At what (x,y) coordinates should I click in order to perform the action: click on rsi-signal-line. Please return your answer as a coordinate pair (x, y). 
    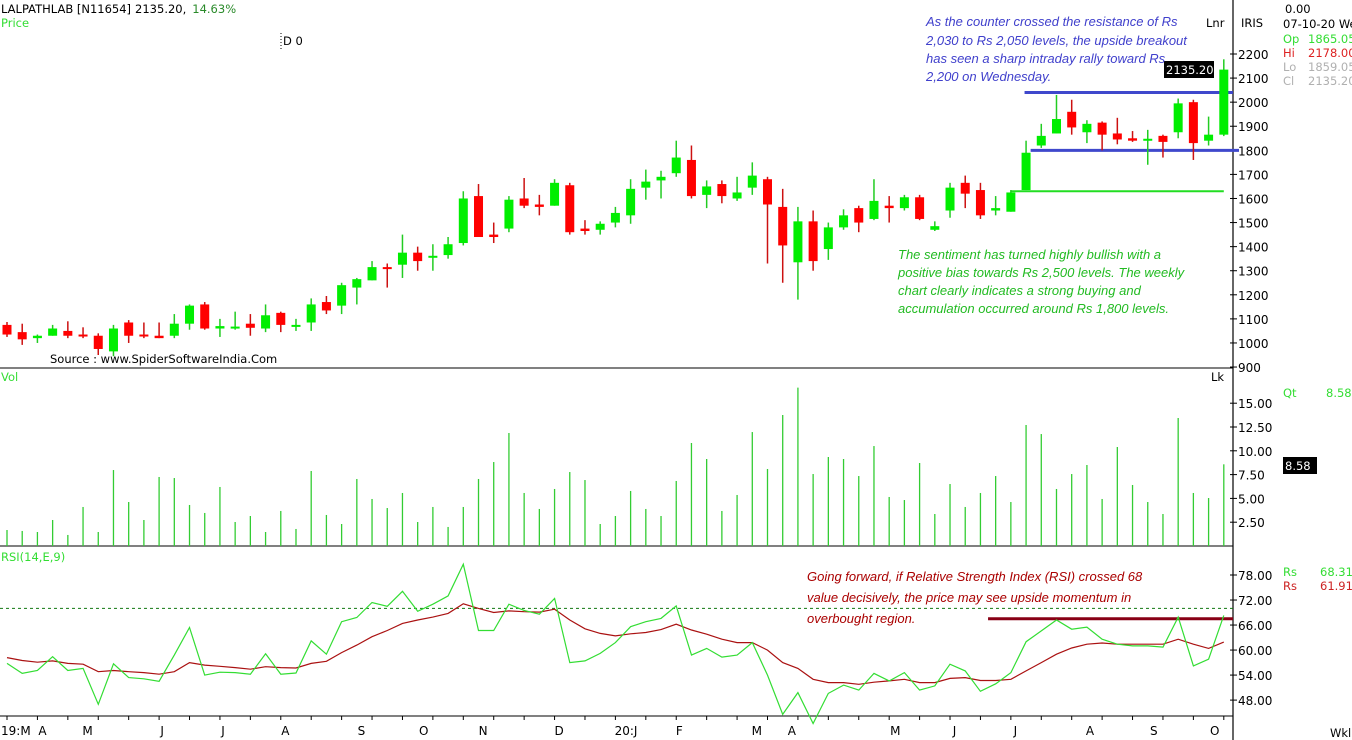
    Looking at the image, I should click on (615, 644).